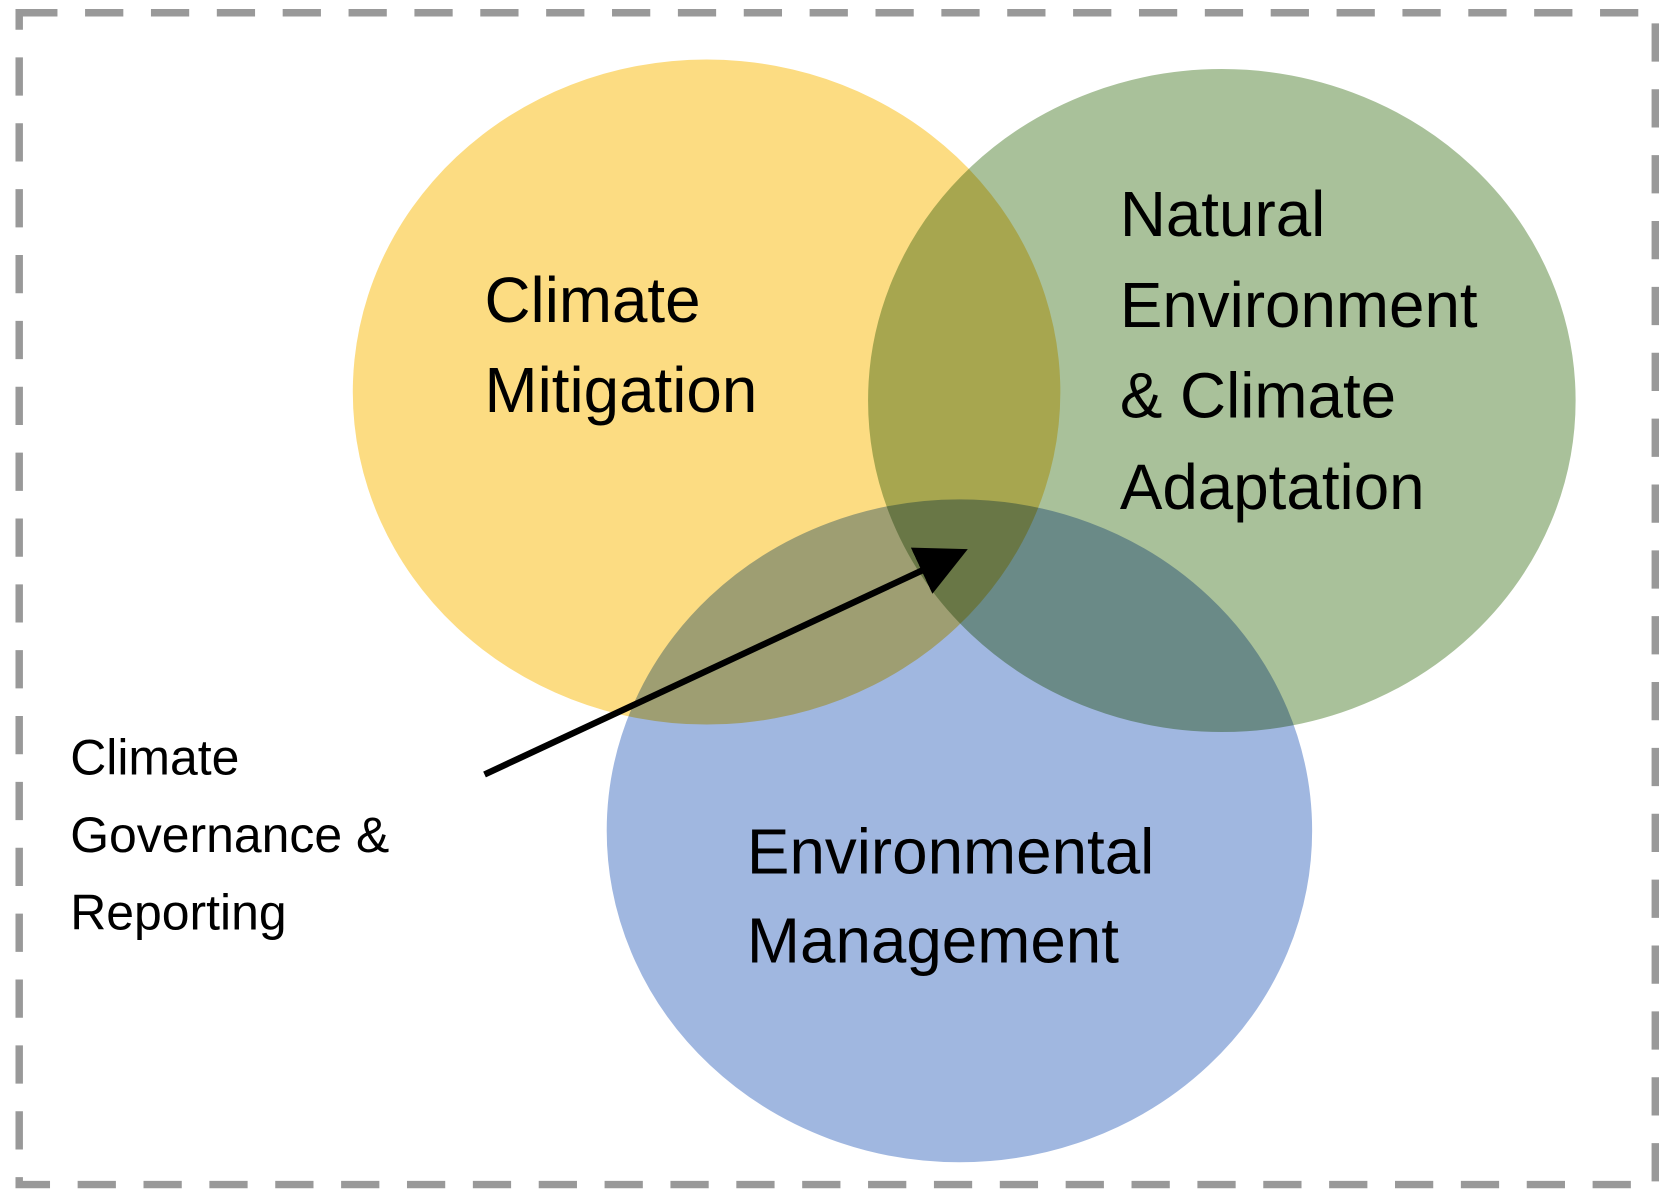 The width and height of the screenshot is (1666, 1192). Describe the element at coordinates (933, 941) in the screenshot. I see `label-line: Management` at that location.